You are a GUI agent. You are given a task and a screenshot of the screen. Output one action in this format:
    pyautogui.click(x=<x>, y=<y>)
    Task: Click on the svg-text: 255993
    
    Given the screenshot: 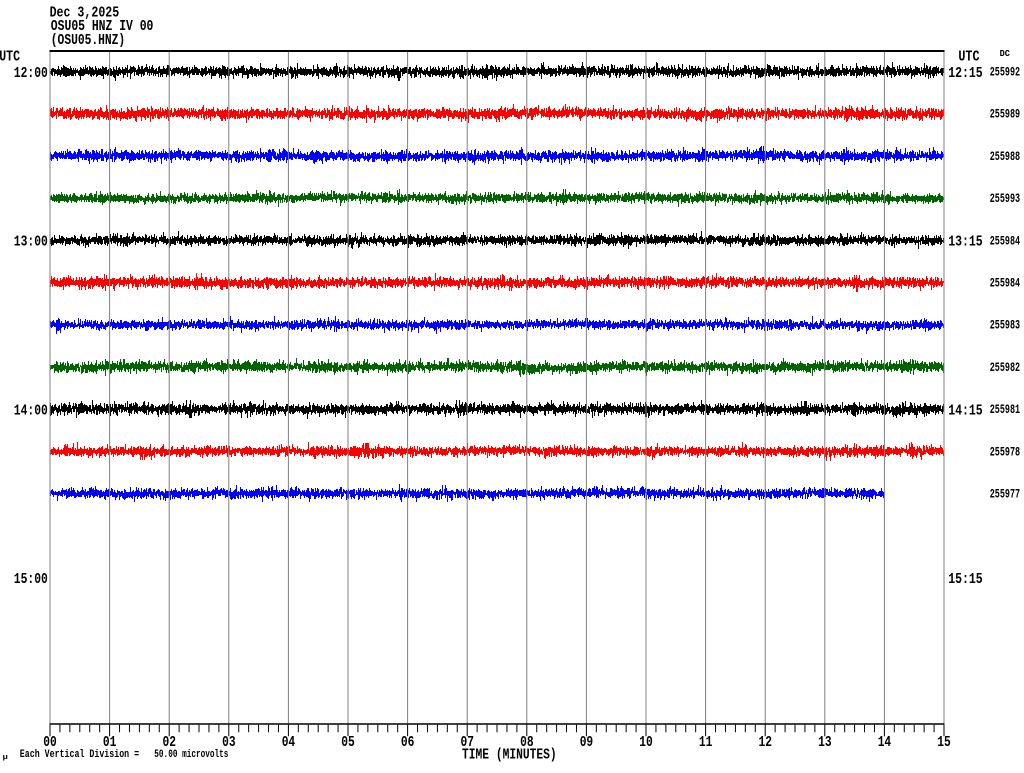 What is the action you would take?
    pyautogui.click(x=1005, y=198)
    